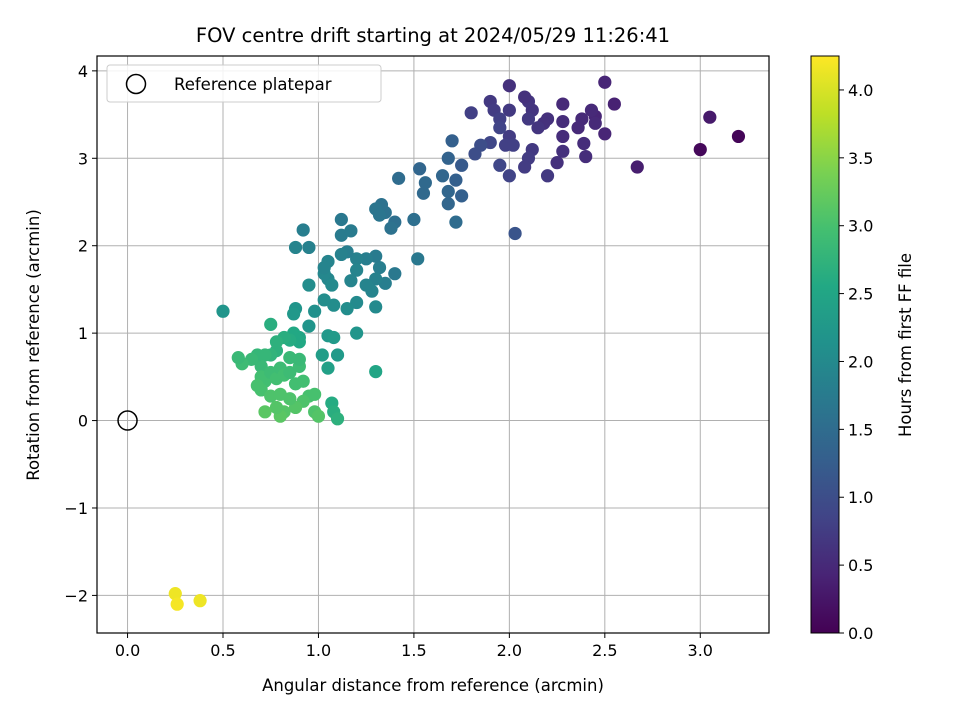 The image size is (960, 720). I want to click on y-tick-label-6: 4, so click(83, 71).